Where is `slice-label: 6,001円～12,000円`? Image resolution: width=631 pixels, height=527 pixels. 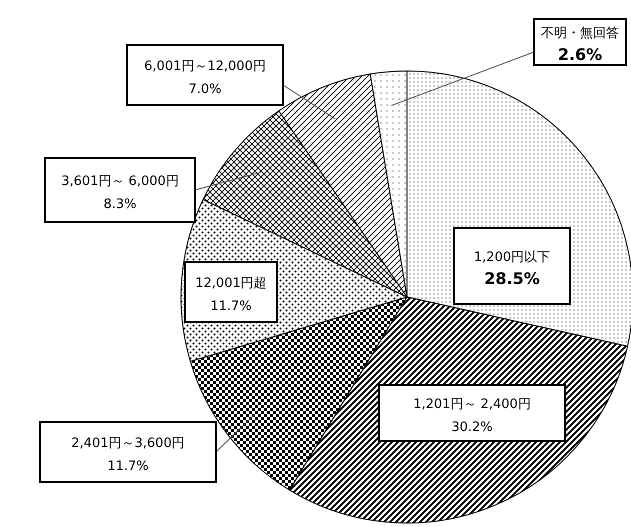
slice-label: 6,001円～12,000円 is located at coordinates (205, 66).